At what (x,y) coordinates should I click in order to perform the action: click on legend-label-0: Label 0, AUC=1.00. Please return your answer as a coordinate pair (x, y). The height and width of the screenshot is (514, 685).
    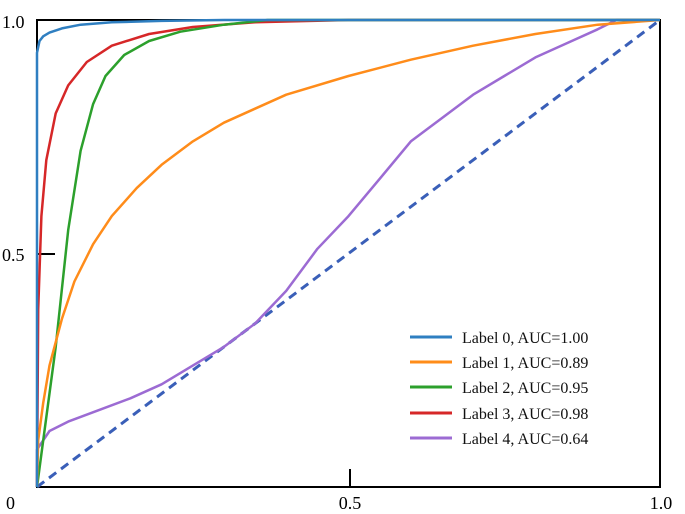
    Looking at the image, I should click on (525, 338).